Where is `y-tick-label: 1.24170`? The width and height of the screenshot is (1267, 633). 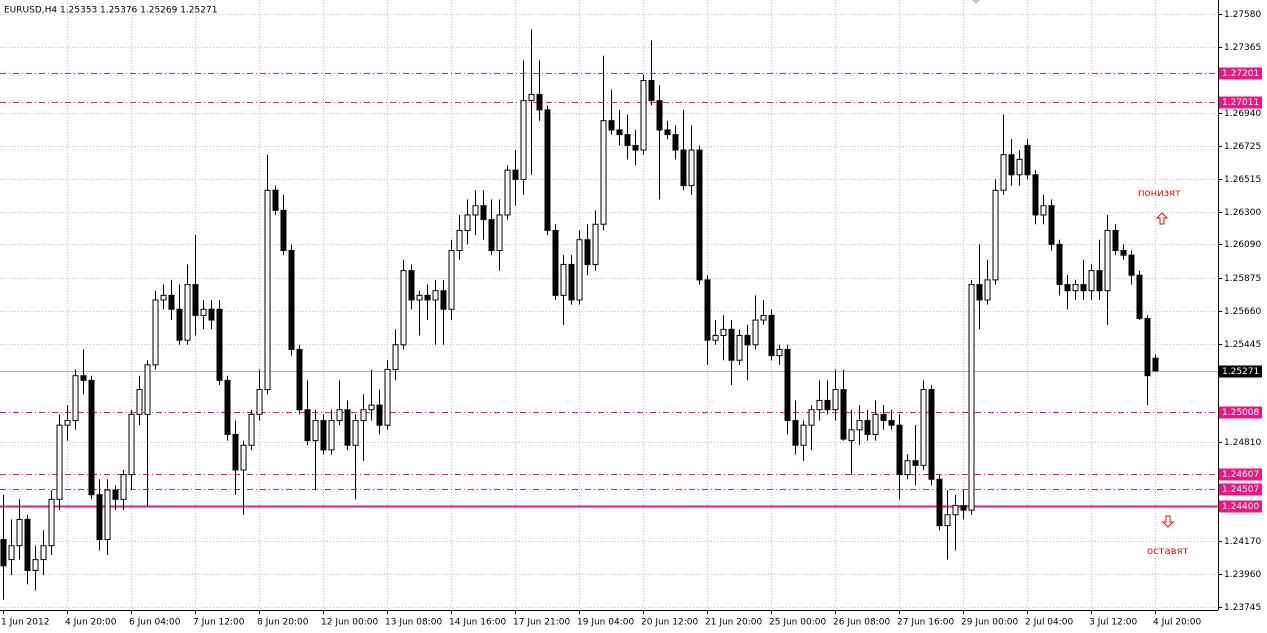 y-tick-label: 1.24170 is located at coordinates (1242, 542).